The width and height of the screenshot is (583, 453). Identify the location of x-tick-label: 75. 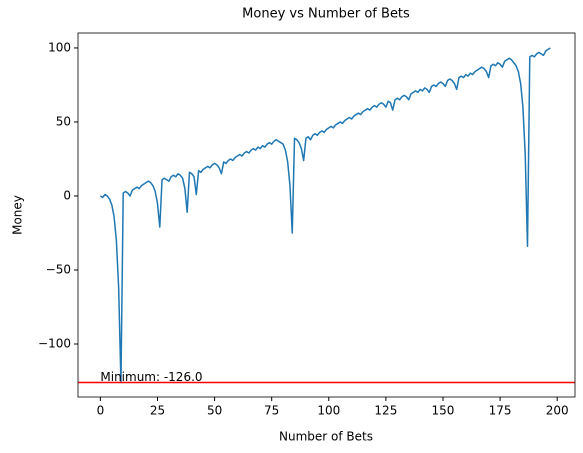
(271, 411).